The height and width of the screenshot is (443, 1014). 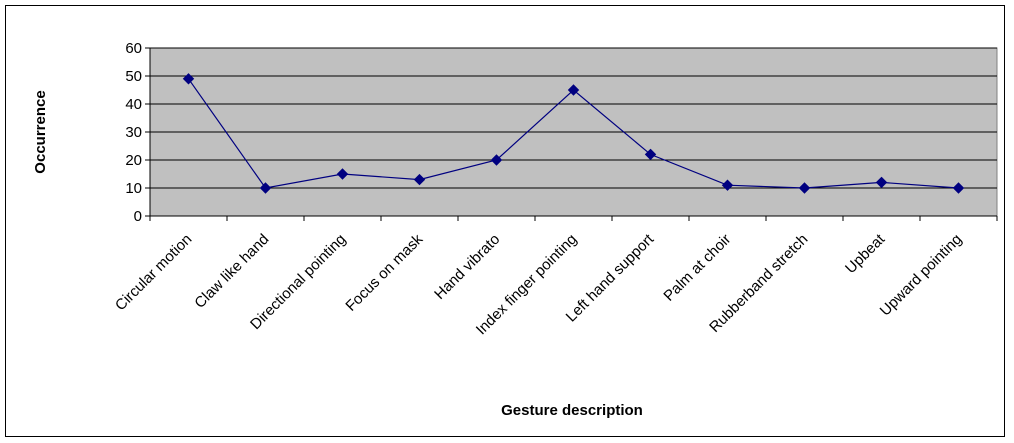 I want to click on y-axis-title: Occurrence, so click(x=40, y=131).